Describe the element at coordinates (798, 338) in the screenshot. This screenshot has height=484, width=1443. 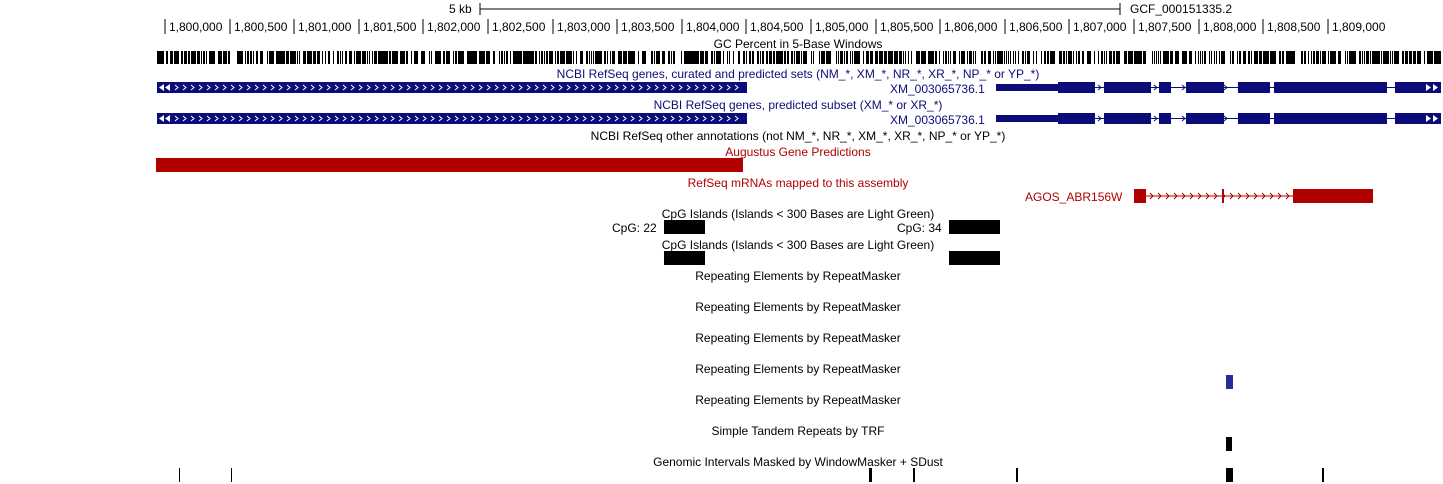
I see `track-title-repeatmasker-3: Repeating Elements by RepeatMasker` at that location.